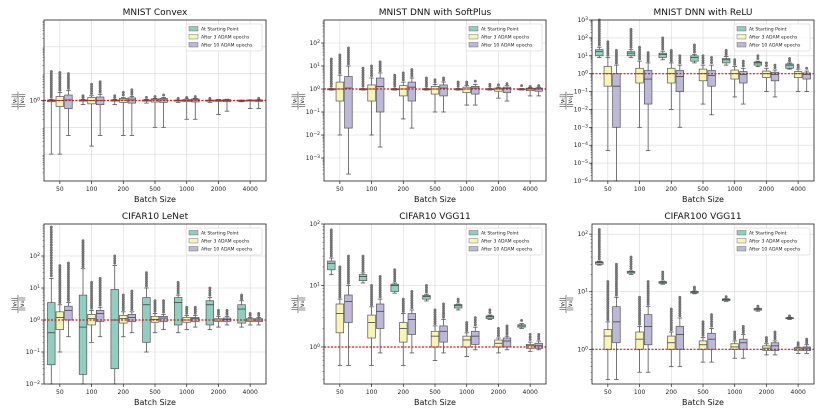  What do you see at coordinates (19, 100) in the screenshot?
I see `y-axis-label: ||vₜ|| ||v₀||` at bounding box center [19, 100].